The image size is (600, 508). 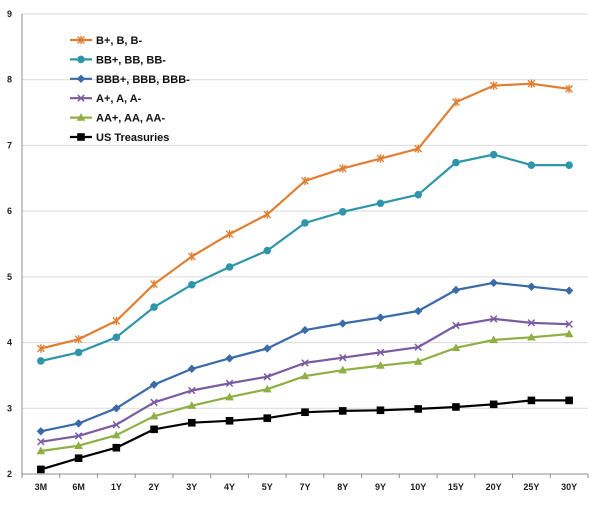 I want to click on legend-label: US Treasuries, so click(x=132, y=138).